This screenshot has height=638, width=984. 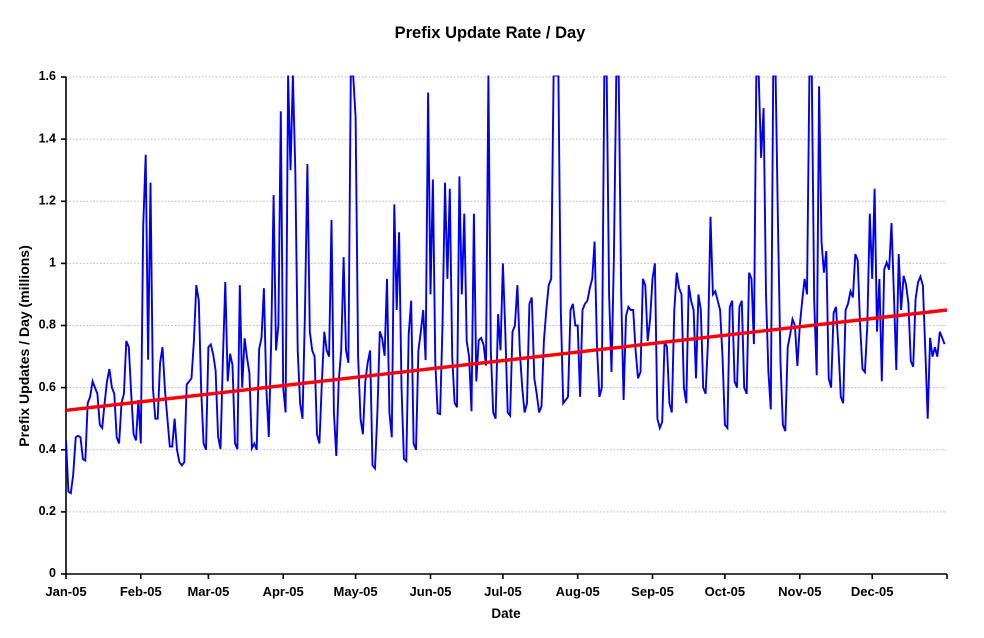 What do you see at coordinates (47, 449) in the screenshot?
I see `svg-text: 0.4` at bounding box center [47, 449].